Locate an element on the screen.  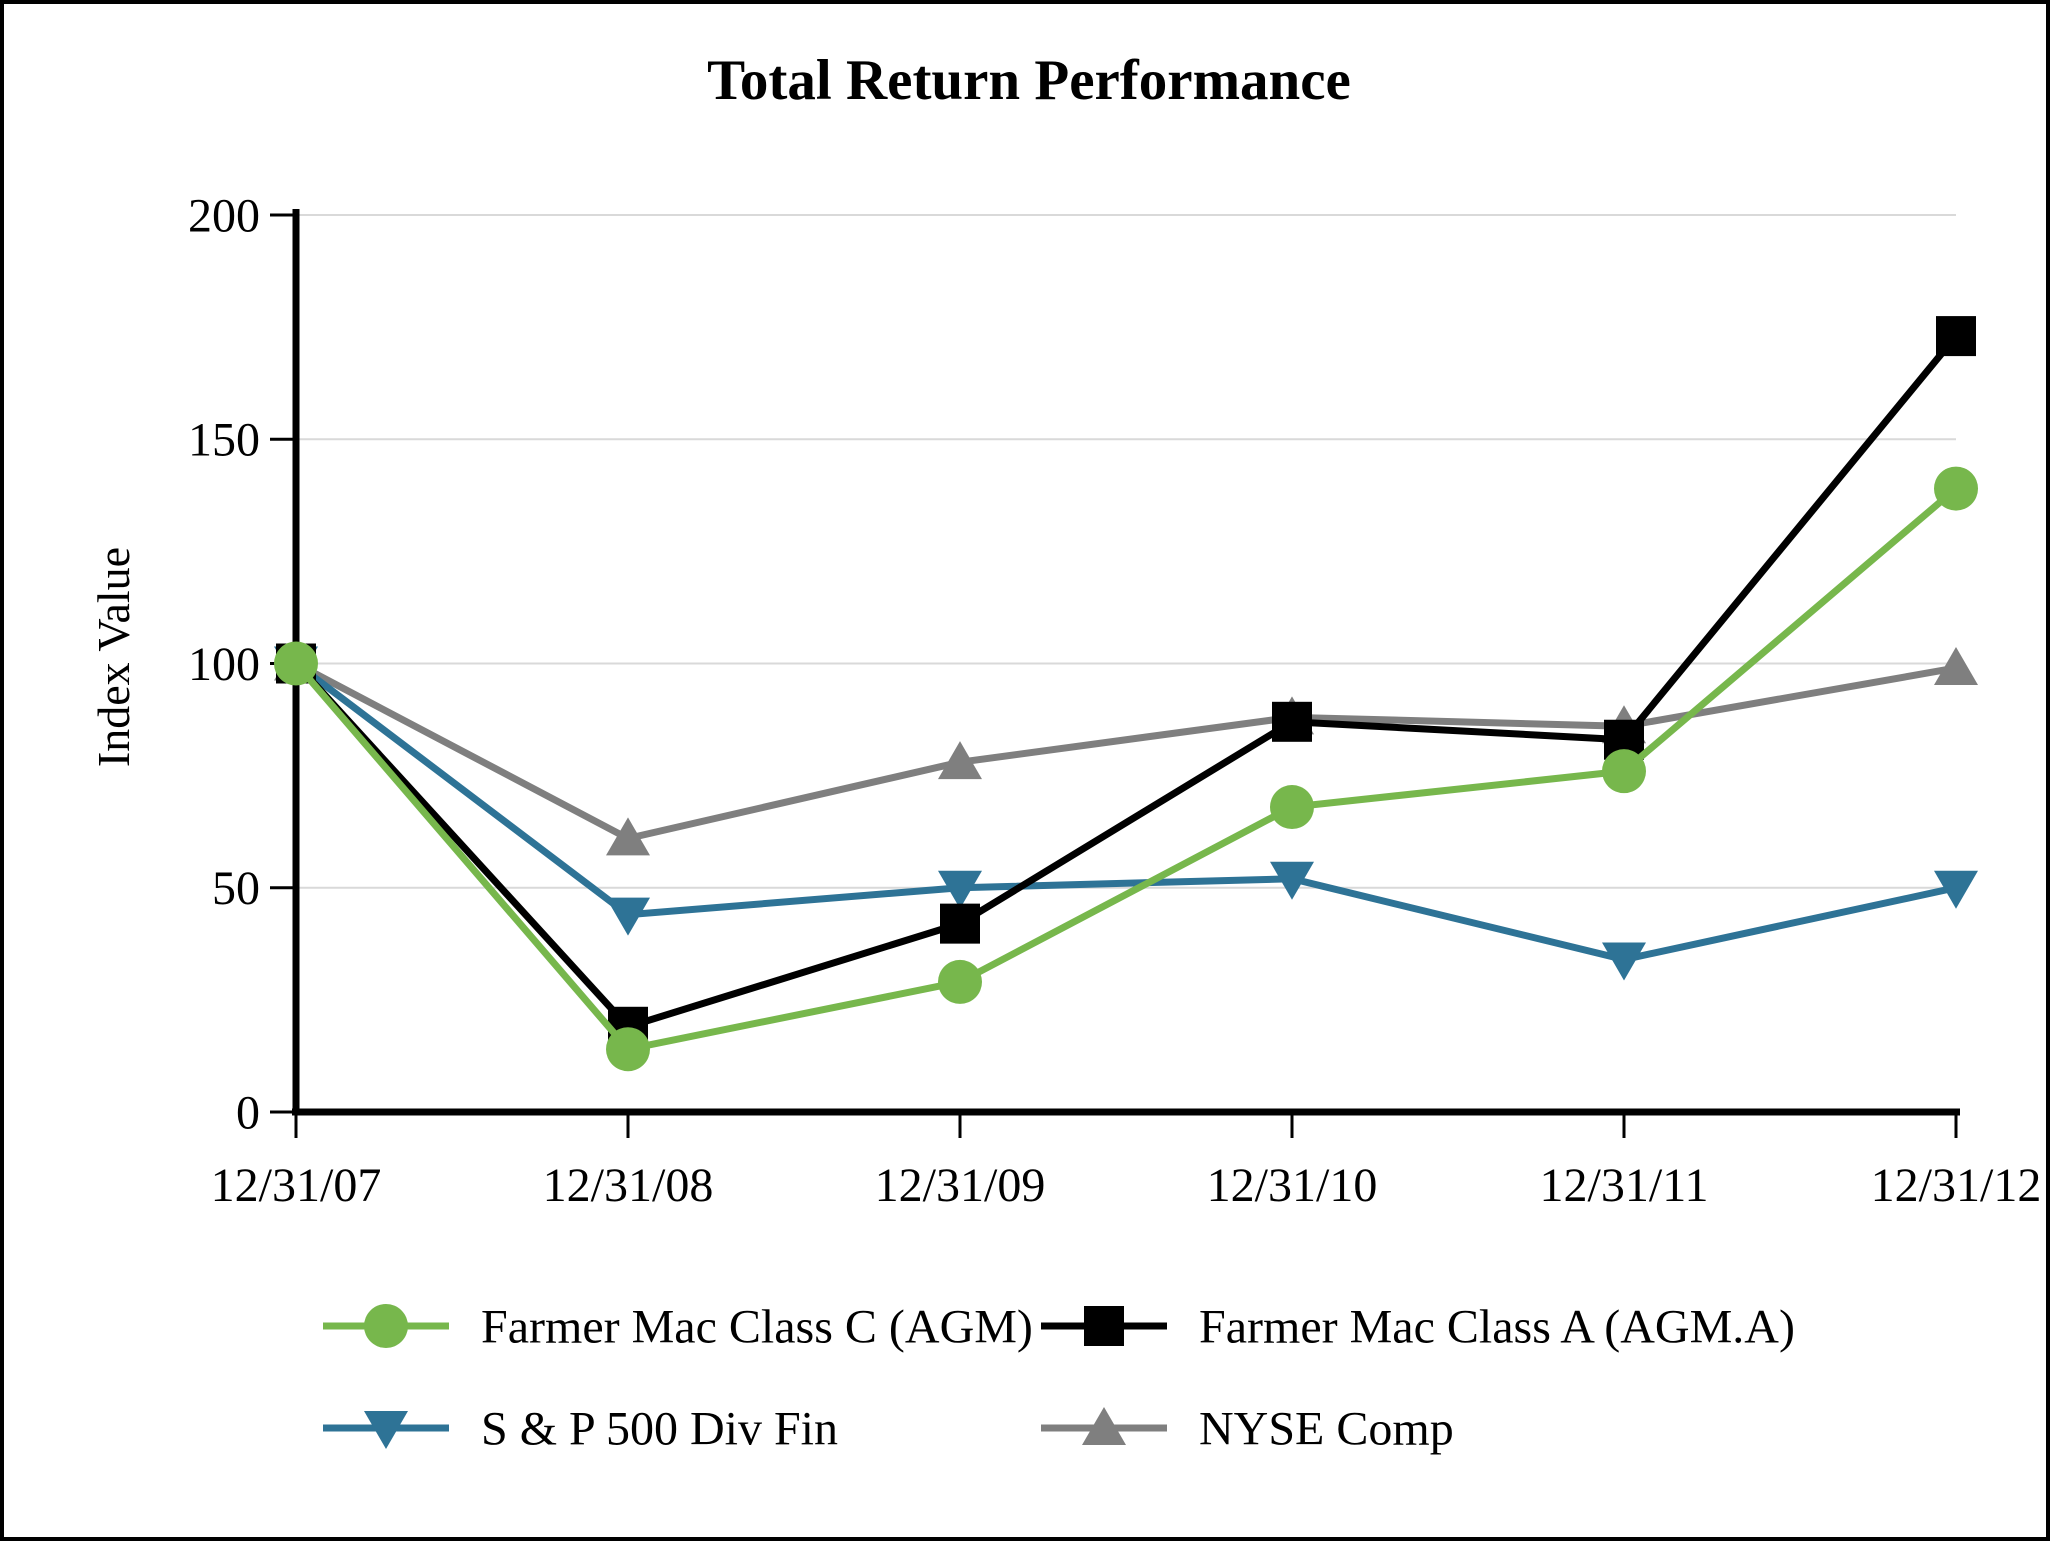
legend-label: Farmer Mac Class A (AGM.A) is located at coordinates (1497, 1326).